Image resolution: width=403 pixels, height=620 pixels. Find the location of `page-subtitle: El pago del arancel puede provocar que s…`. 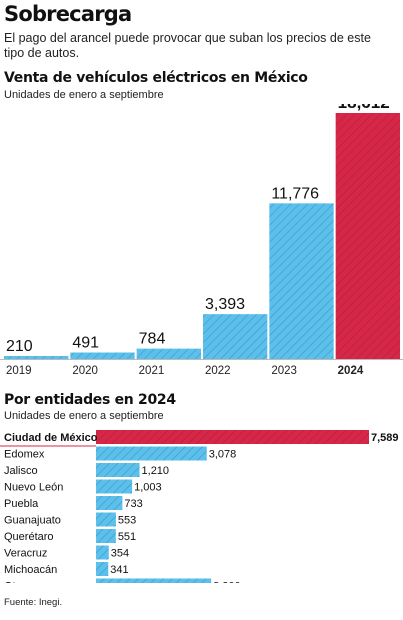

page-subtitle: El pago del arancel puede provocar que s… is located at coordinates (187, 45).